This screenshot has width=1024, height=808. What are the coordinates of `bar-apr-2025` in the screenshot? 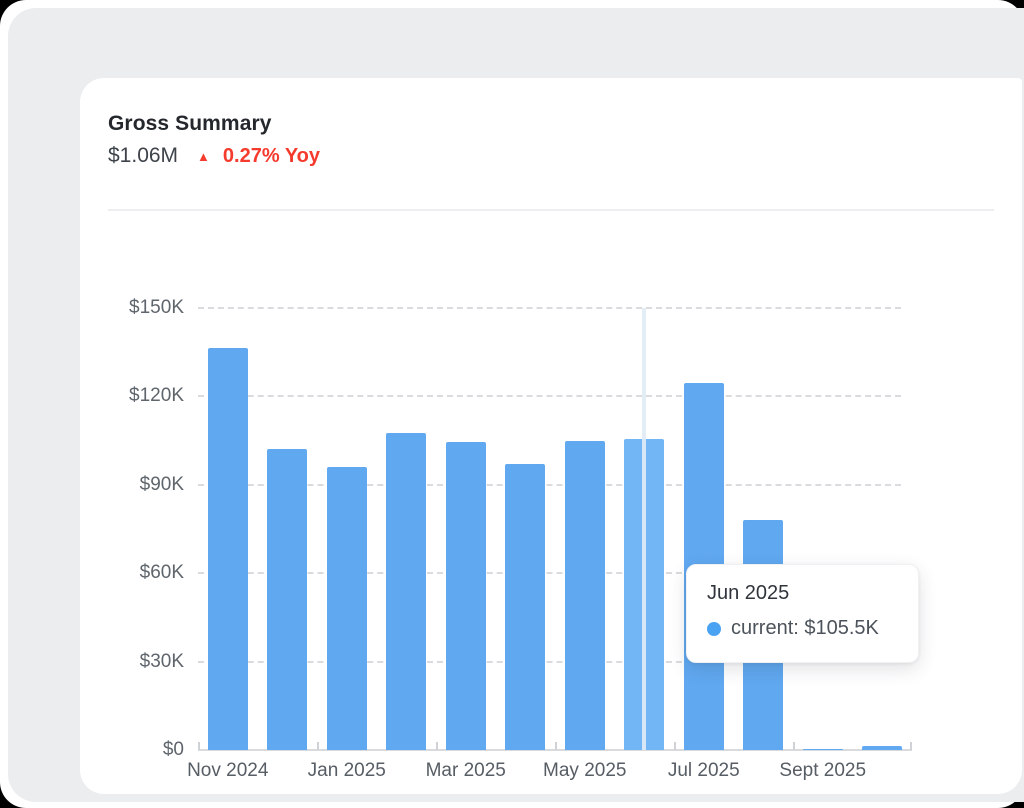 It's located at (525, 607).